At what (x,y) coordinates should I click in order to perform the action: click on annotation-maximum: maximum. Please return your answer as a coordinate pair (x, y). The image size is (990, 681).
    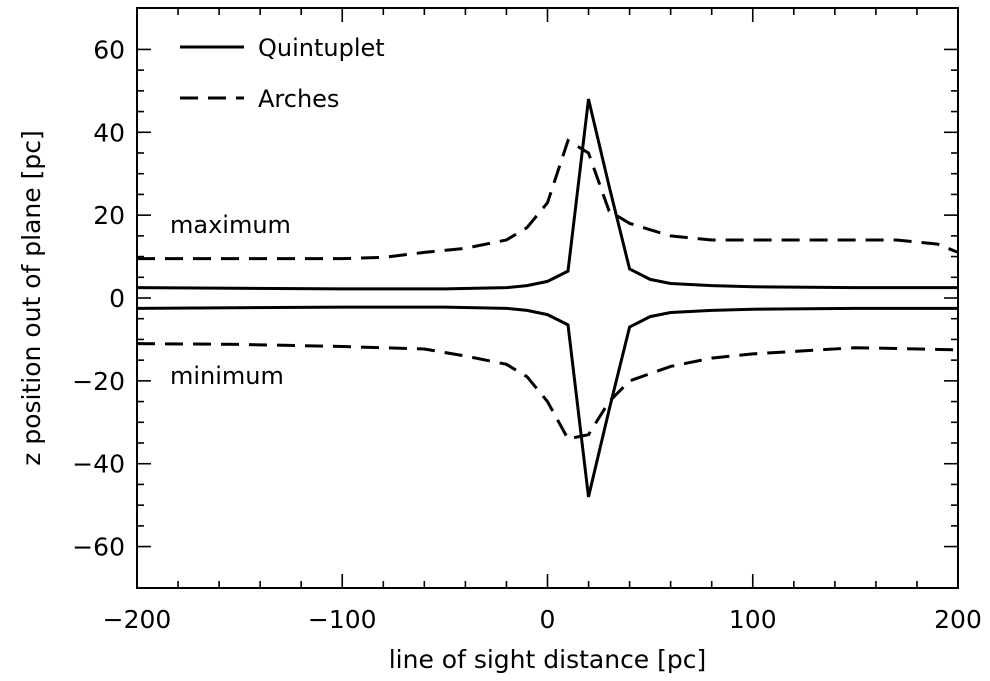
    Looking at the image, I should click on (230, 225).